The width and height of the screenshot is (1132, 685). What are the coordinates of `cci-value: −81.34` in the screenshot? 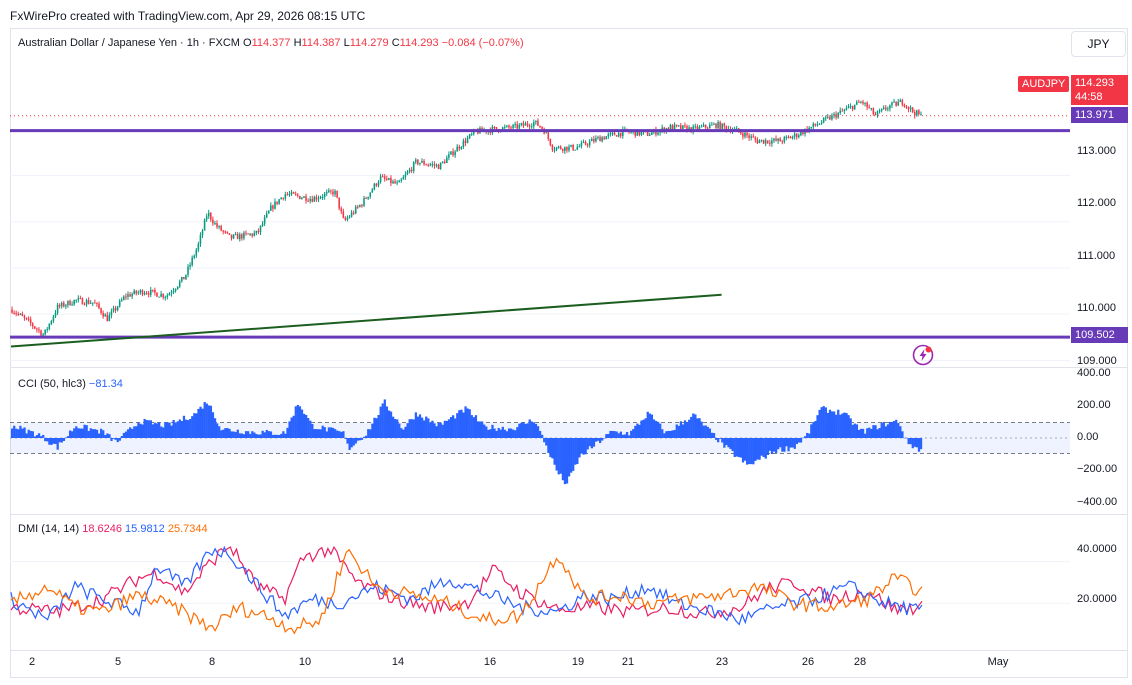 It's located at (105, 384).